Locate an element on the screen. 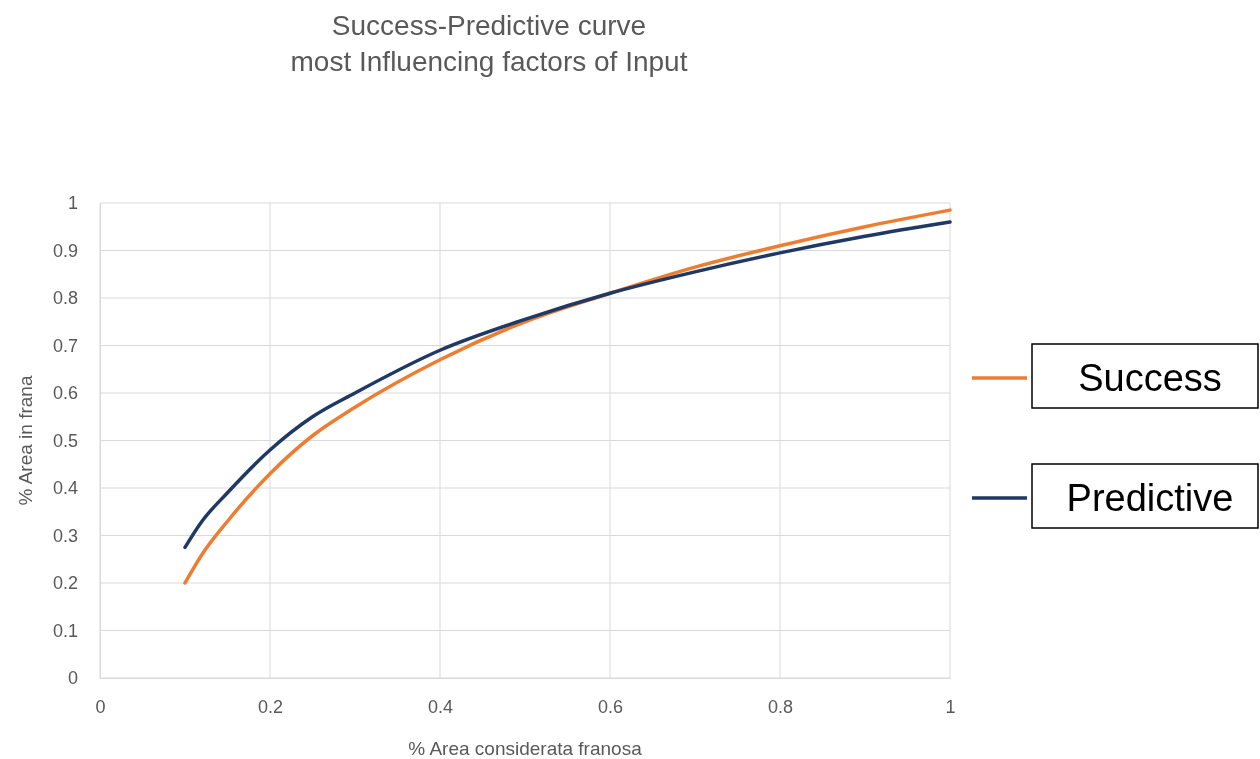  y-tick-label: 0.4 is located at coordinates (65, 488).